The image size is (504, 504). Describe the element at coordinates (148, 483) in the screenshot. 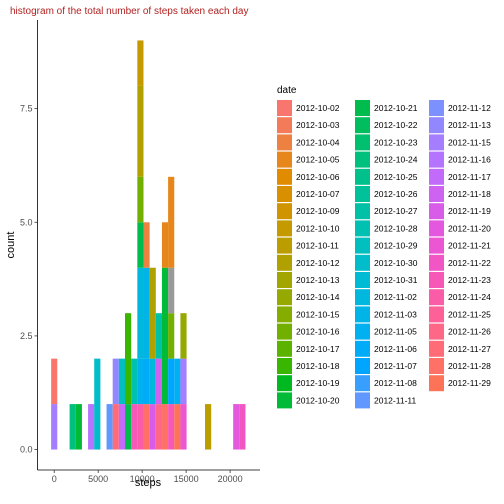

I see `x-axis-title: steps` at that location.